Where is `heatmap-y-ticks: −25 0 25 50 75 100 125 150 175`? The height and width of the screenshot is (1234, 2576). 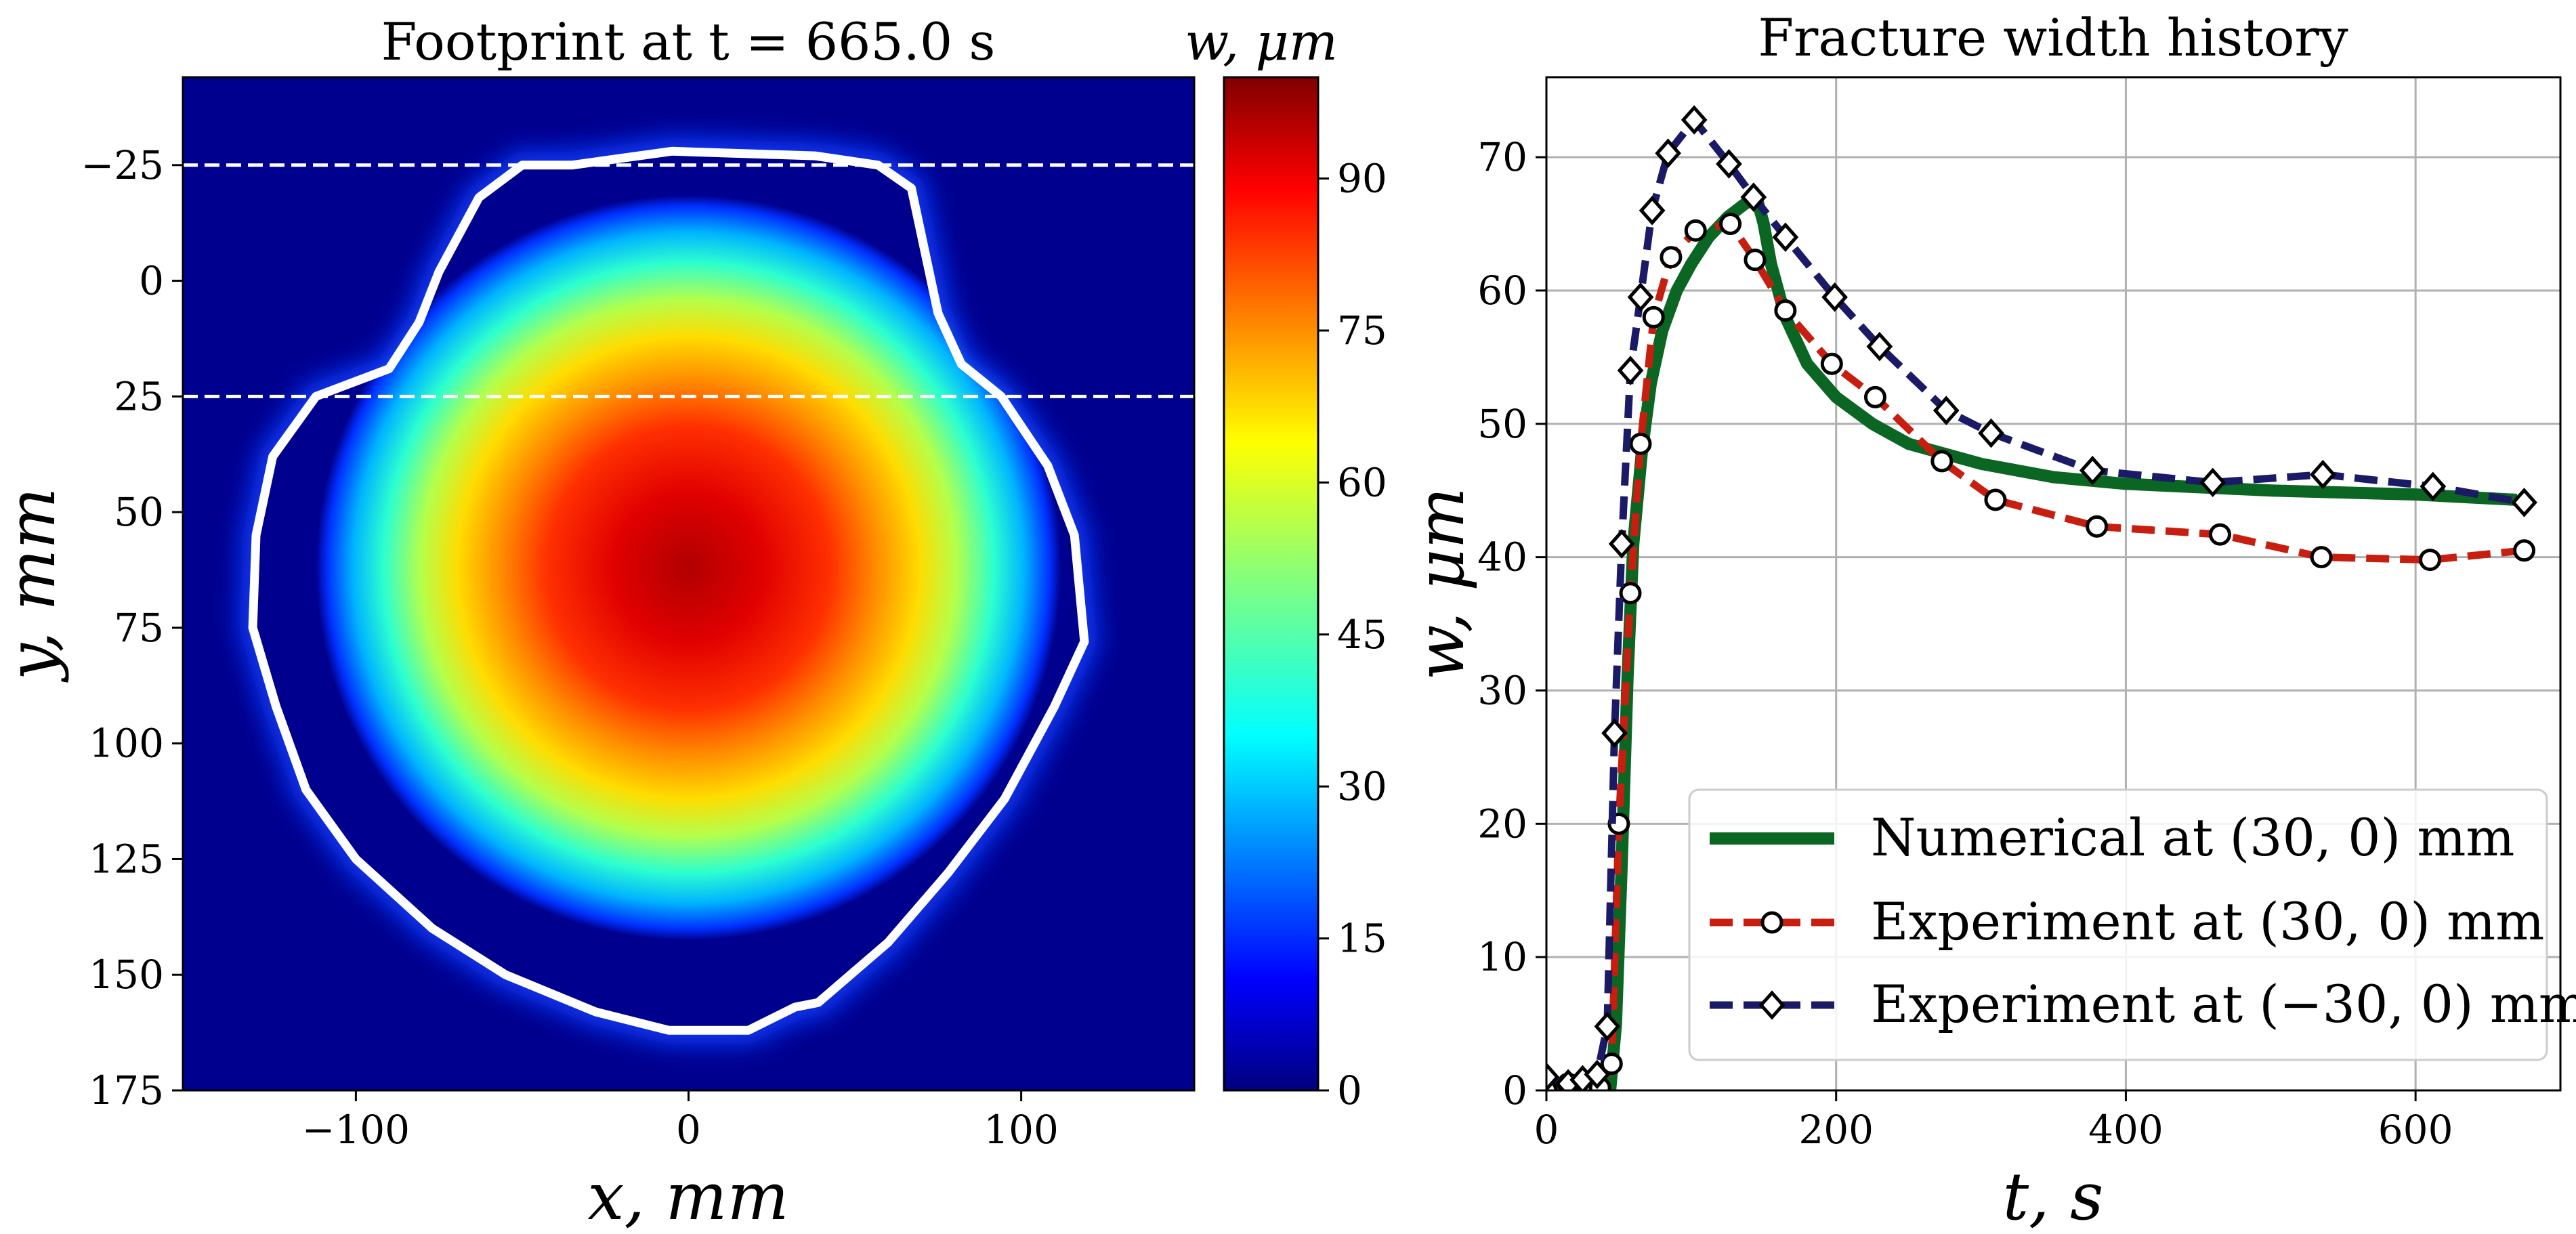
heatmap-y-ticks: −25 0 25 50 75 100 125 150 175 is located at coordinates (132, 627).